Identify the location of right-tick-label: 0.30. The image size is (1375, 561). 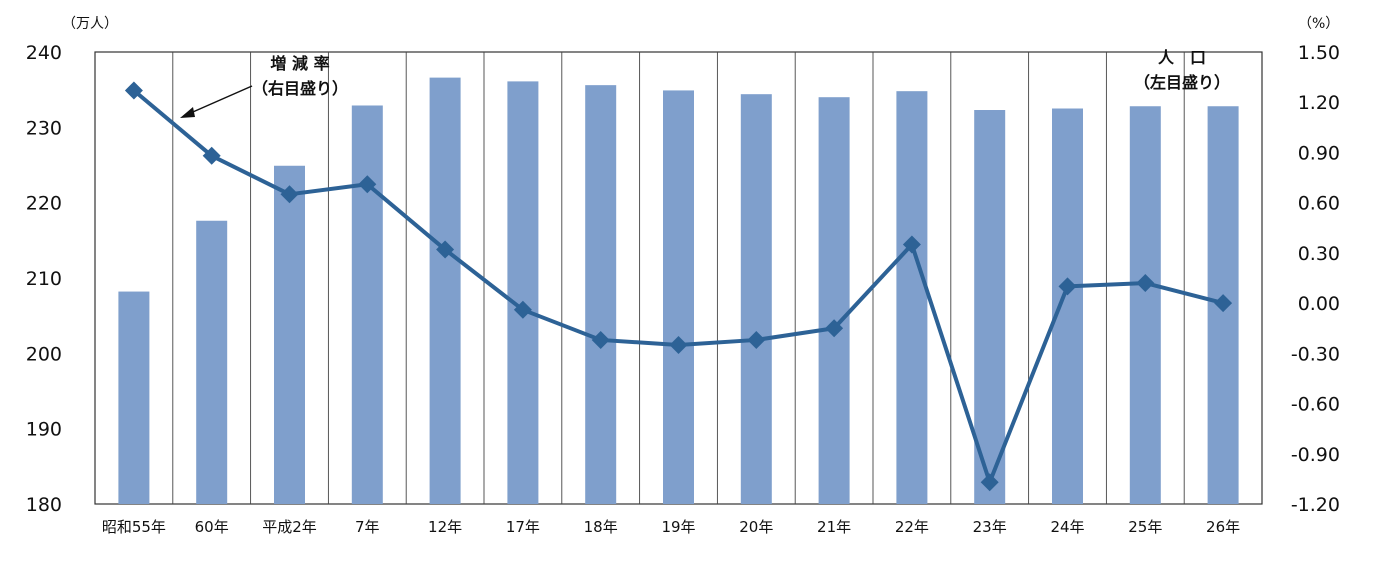
(1319, 254).